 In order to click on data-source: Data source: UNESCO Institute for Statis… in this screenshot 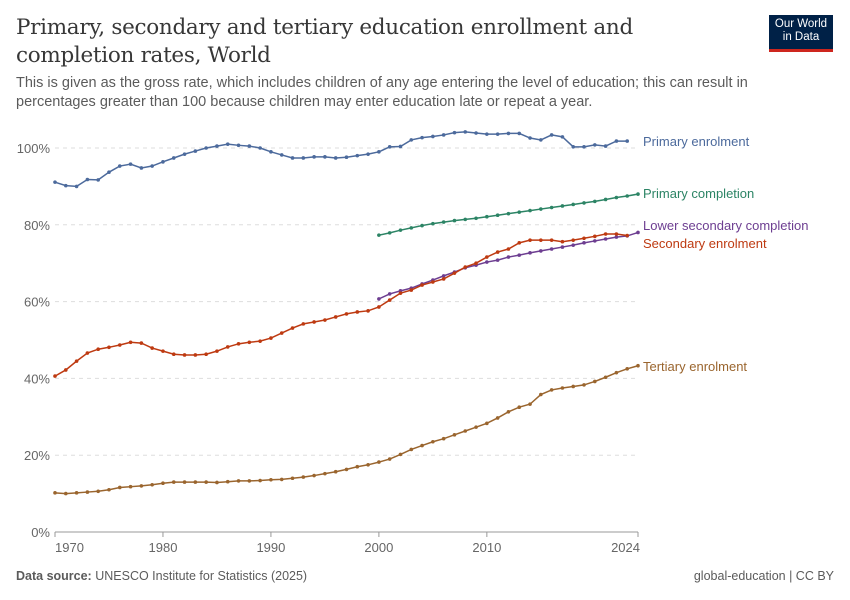, I will do `click(161, 576)`.